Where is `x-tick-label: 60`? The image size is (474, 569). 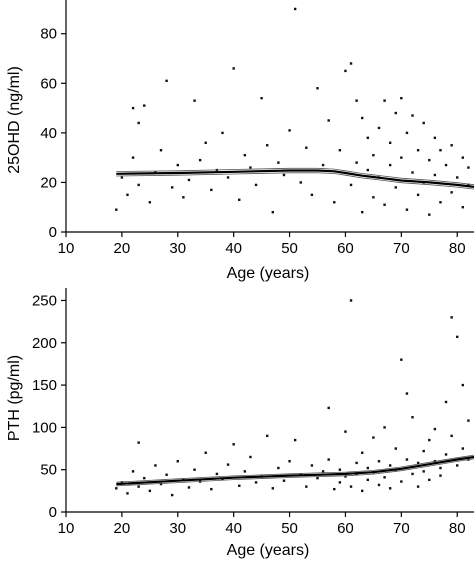 x-tick-label: 60 is located at coordinates (345, 248).